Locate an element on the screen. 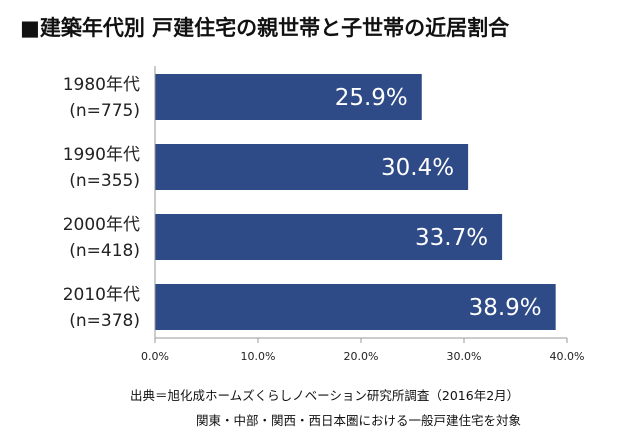 This screenshot has width=638, height=447. x-tick-label-0: 0.0% is located at coordinates (155, 356).